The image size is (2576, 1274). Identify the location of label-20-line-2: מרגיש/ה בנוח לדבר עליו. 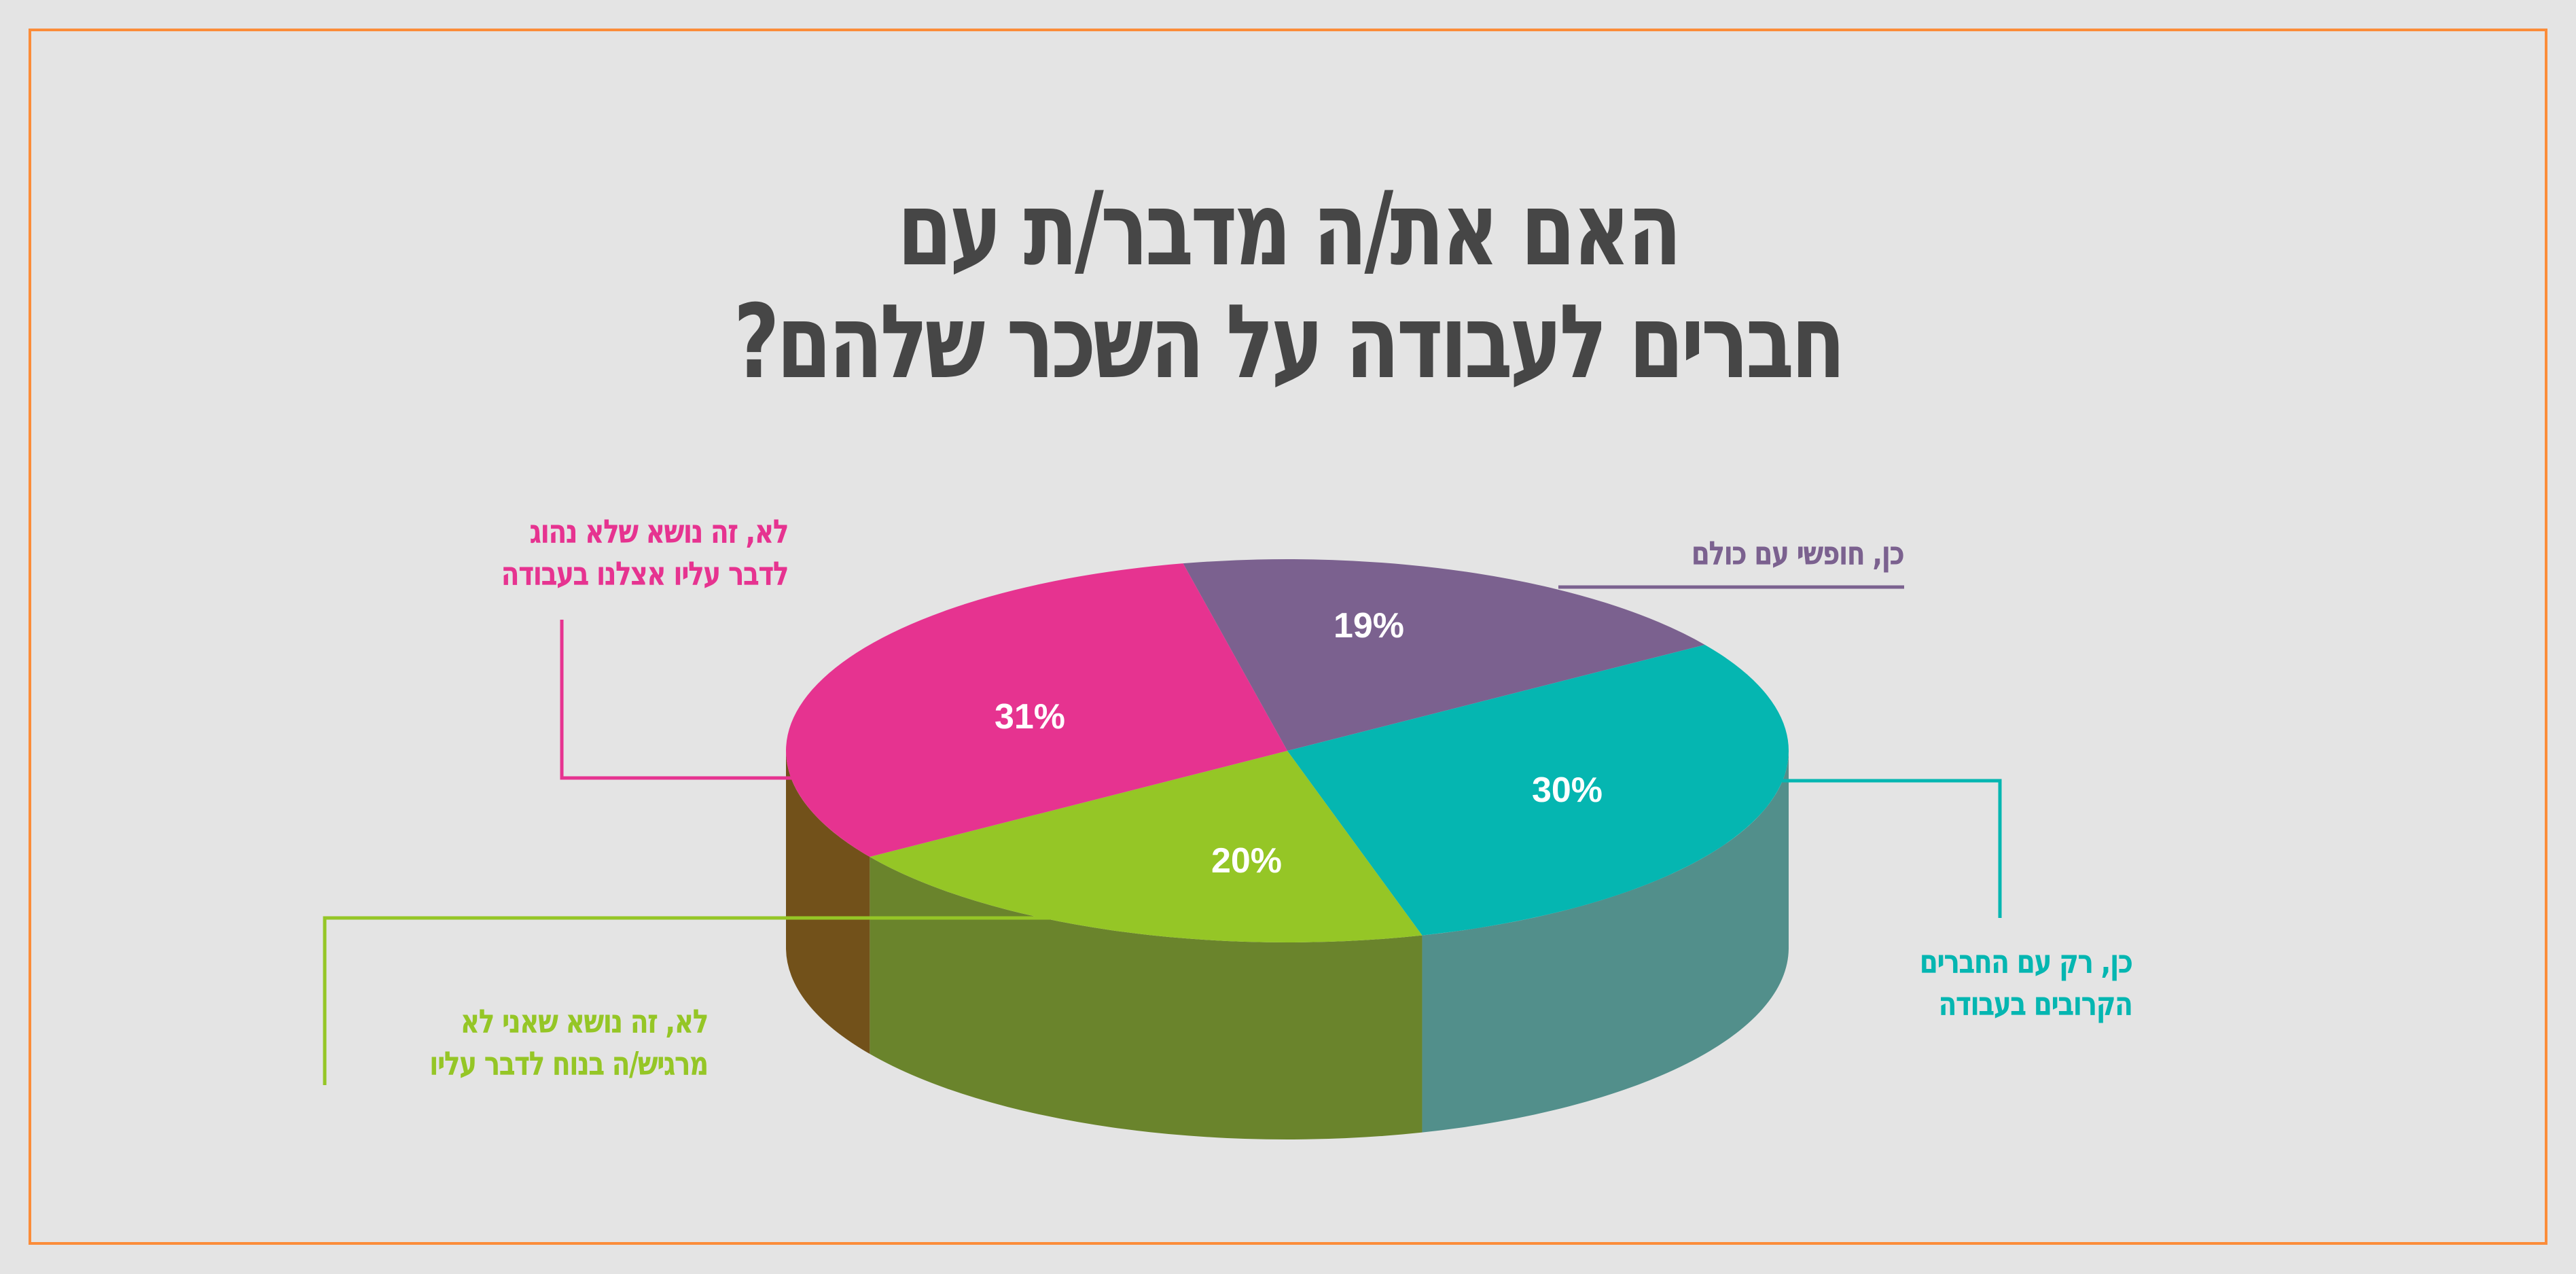
(569, 1064).